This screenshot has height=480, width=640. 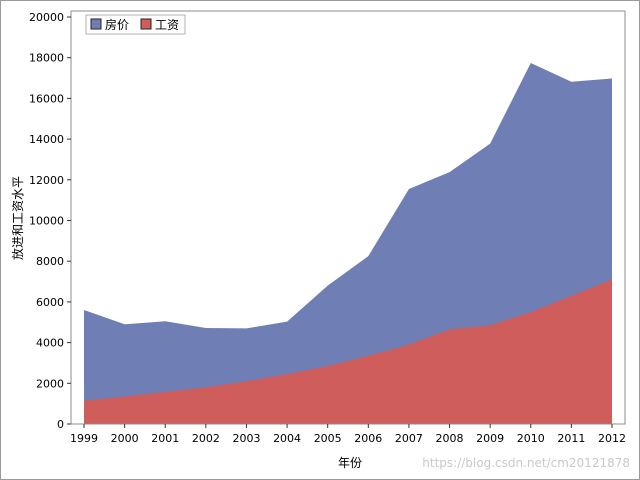 I want to click on y-tick-label: 14000, so click(x=46, y=139).